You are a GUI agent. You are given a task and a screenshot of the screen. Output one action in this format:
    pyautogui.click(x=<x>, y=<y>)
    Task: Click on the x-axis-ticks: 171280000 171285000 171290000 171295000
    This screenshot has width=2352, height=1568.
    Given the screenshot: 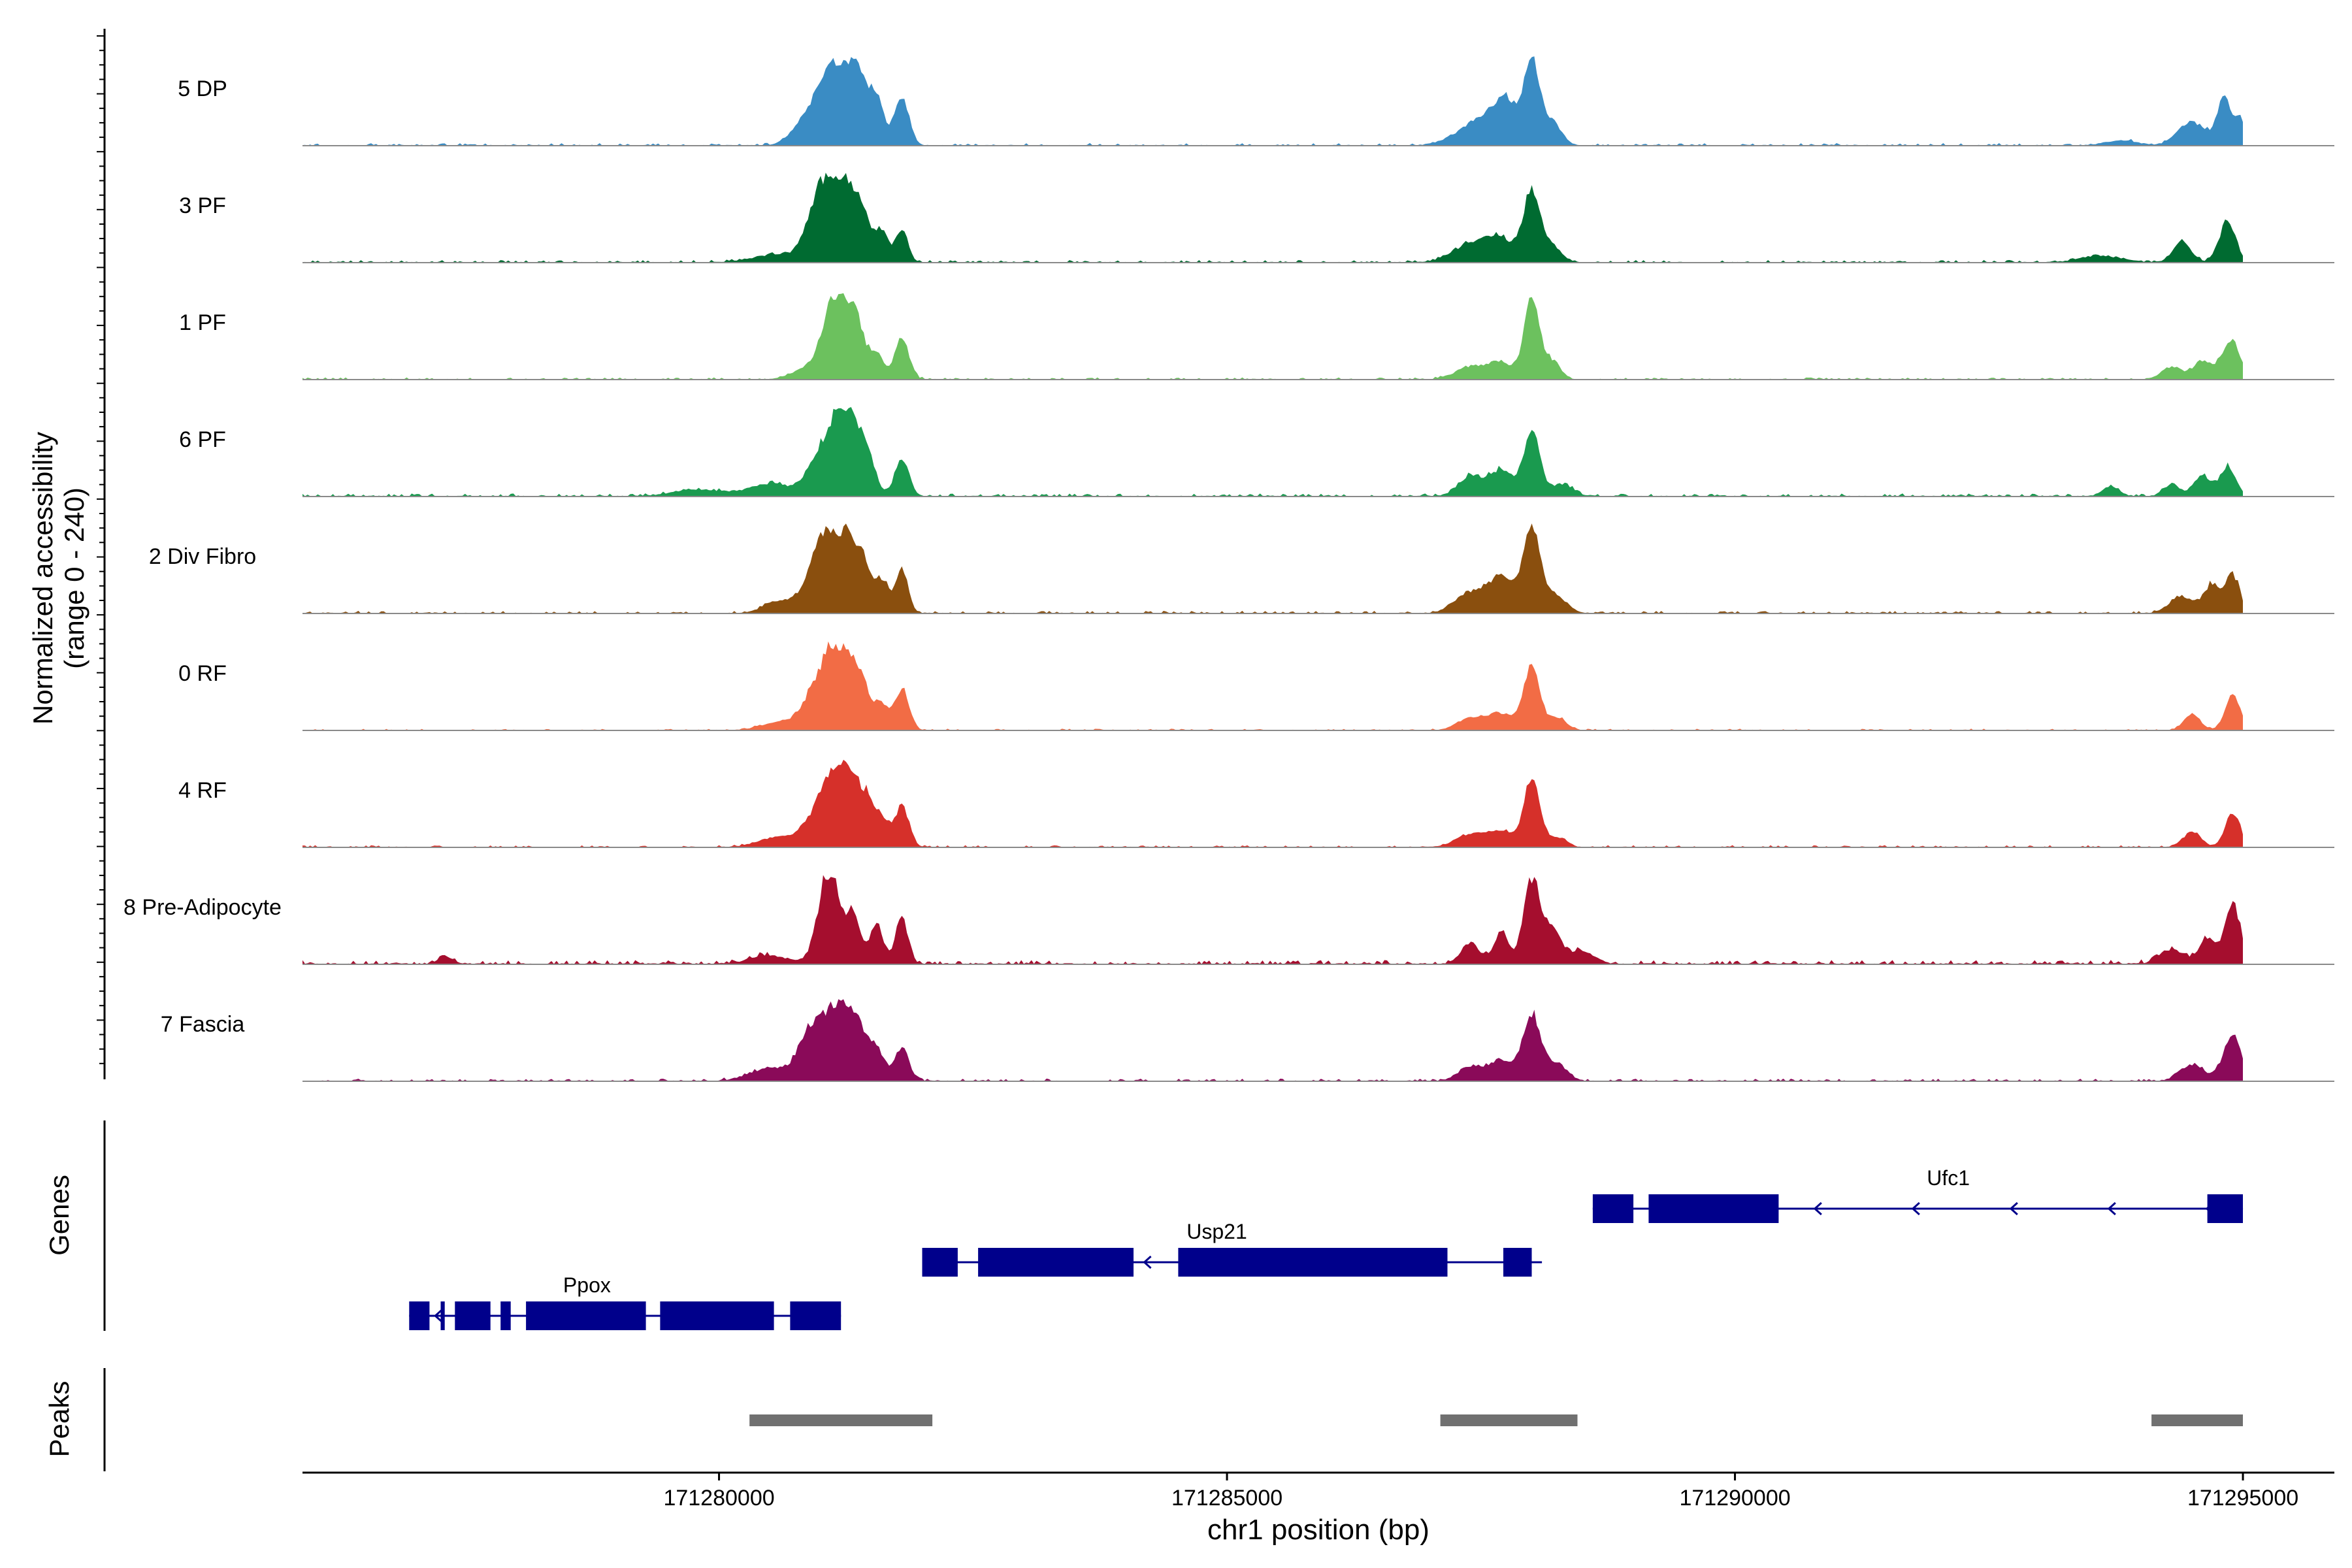 What is the action you would take?
    pyautogui.click(x=1480, y=1492)
    